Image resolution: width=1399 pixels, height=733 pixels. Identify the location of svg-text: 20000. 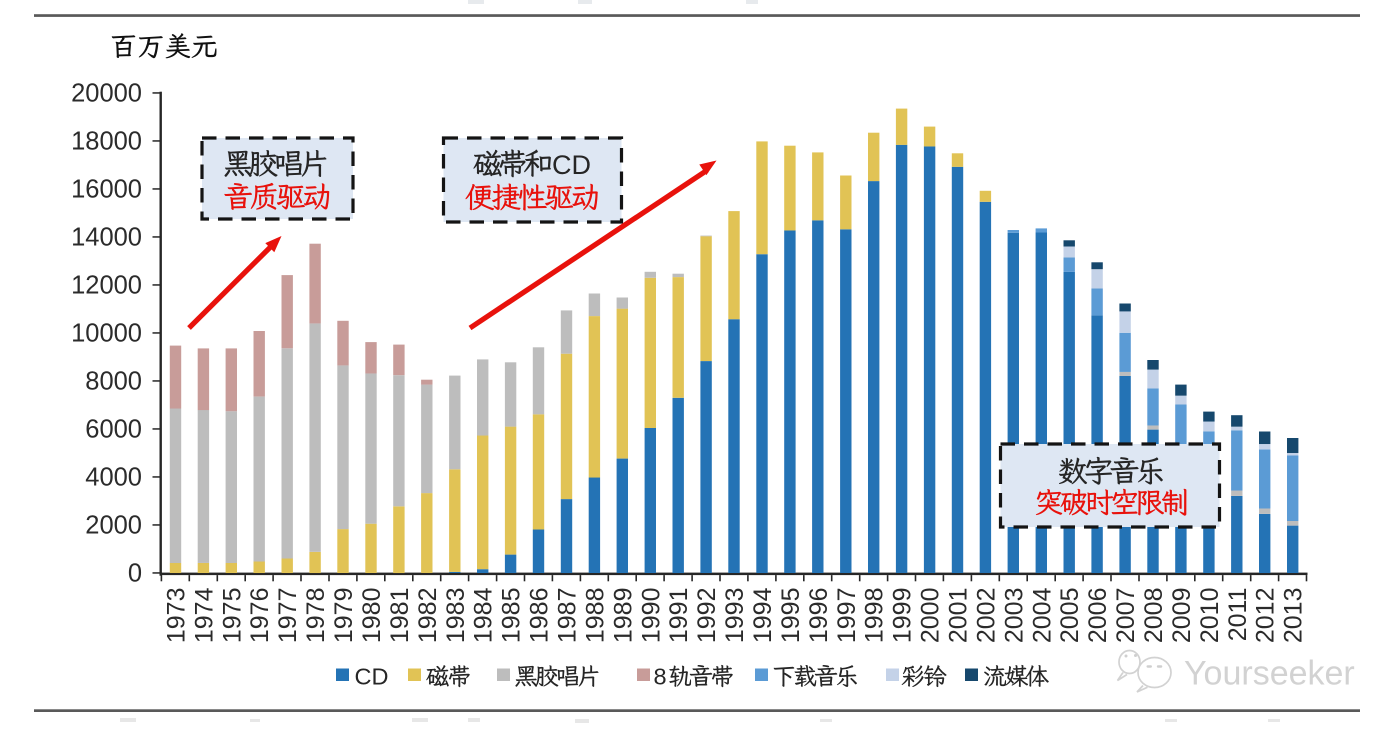
(106, 93).